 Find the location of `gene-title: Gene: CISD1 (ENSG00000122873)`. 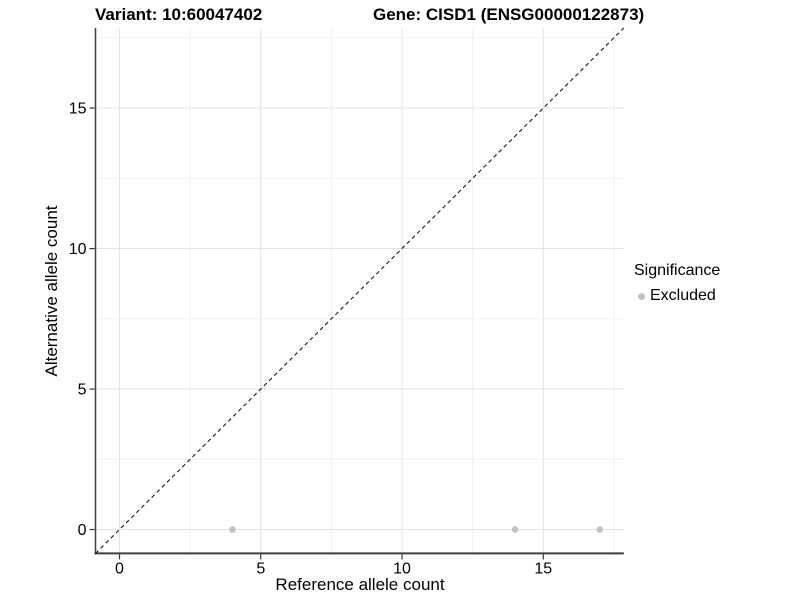

gene-title: Gene: CISD1 (ENSG00000122873) is located at coordinates (509, 14).